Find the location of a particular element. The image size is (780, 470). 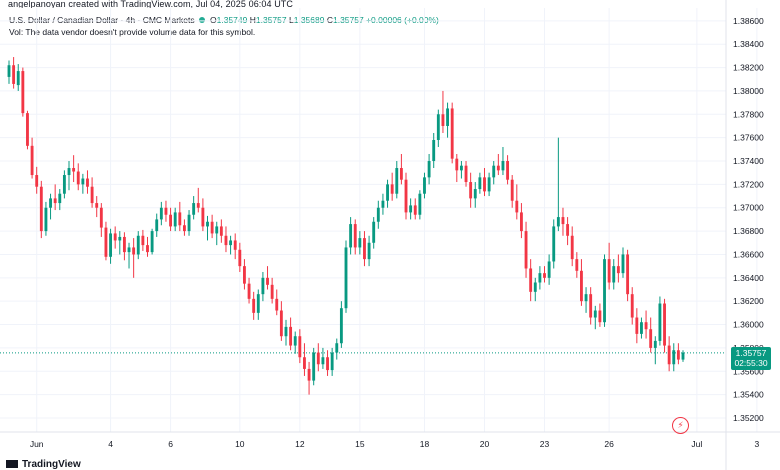

tradingview-logo: TradingView is located at coordinates (43, 464).